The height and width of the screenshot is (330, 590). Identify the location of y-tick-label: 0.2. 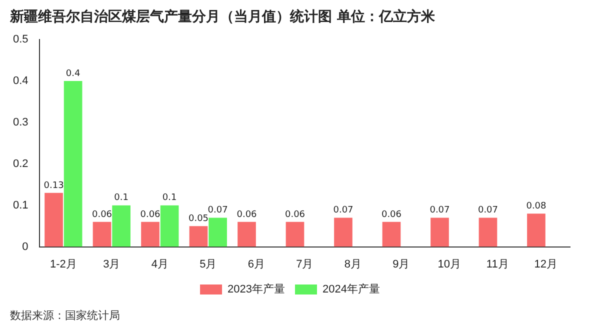
(20, 164).